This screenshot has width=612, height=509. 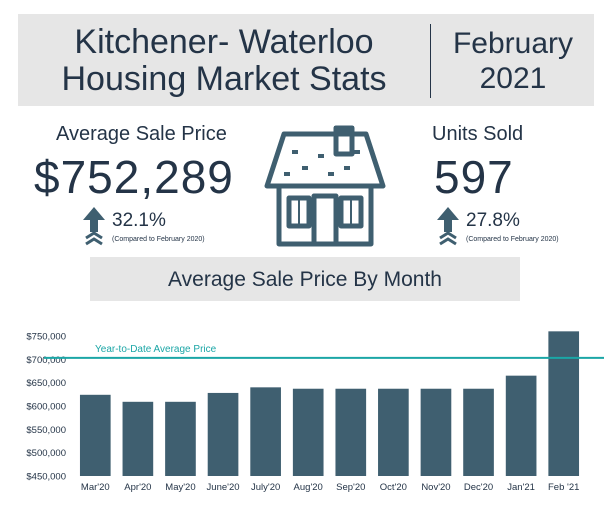 I want to click on header-divider, so click(x=430, y=61).